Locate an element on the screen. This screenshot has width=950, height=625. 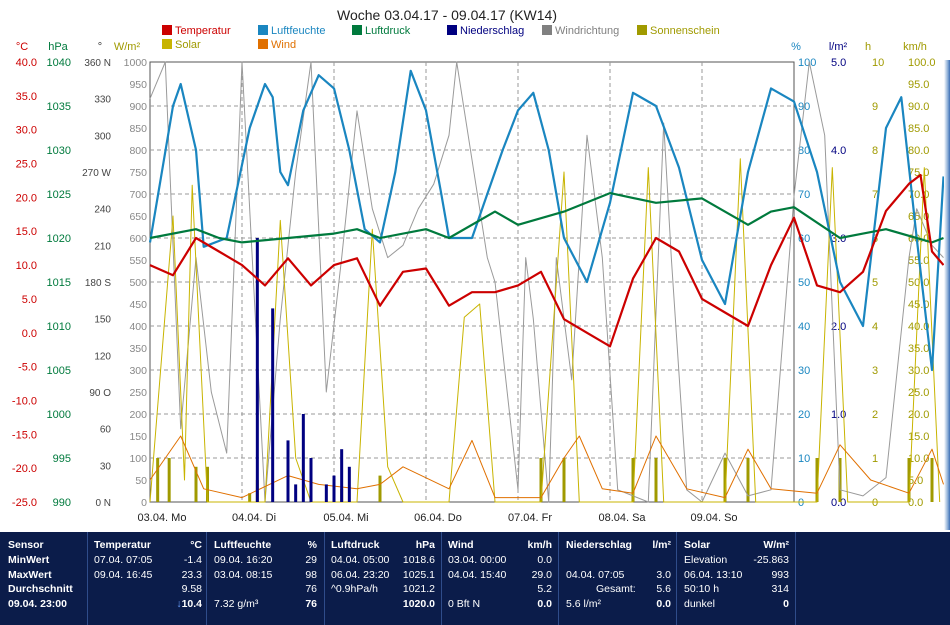
rain-max-val: 3.0 is located at coordinates (663, 574).